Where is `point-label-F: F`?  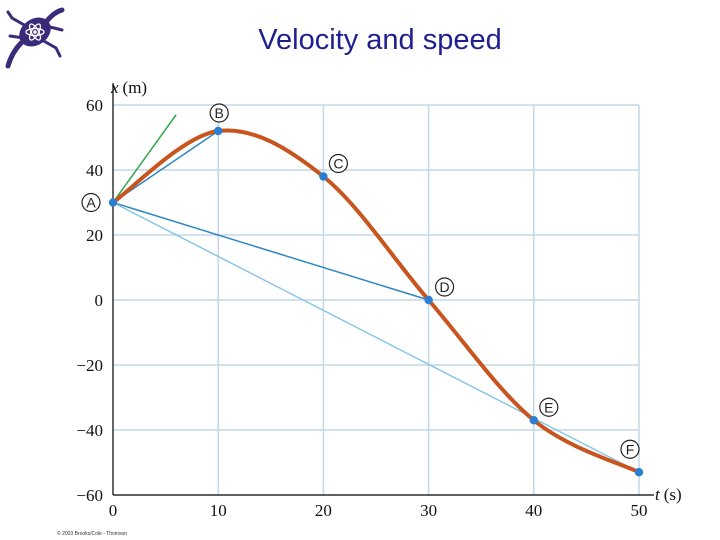 point-label-F: F is located at coordinates (630, 449).